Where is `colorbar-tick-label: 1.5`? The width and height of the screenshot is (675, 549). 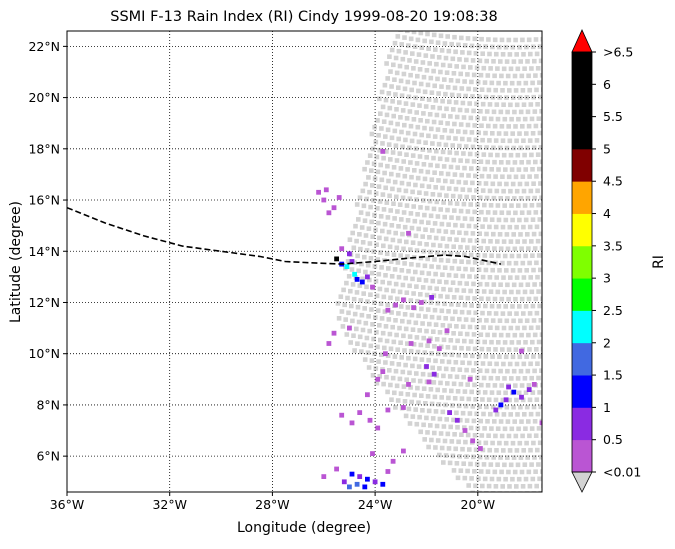
colorbar-tick-label: 1.5 is located at coordinates (613, 375).